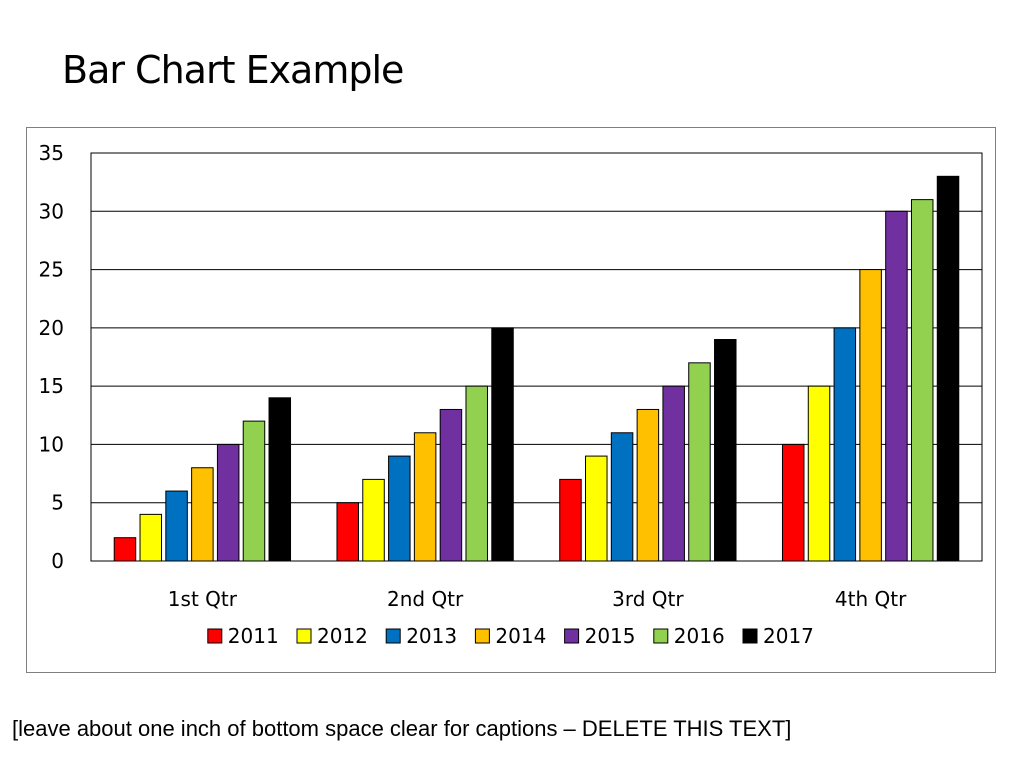 Image resolution: width=1024 pixels, height=768 pixels. Describe the element at coordinates (425, 599) in the screenshot. I see `x-tick-label: 2nd Qtr` at that location.